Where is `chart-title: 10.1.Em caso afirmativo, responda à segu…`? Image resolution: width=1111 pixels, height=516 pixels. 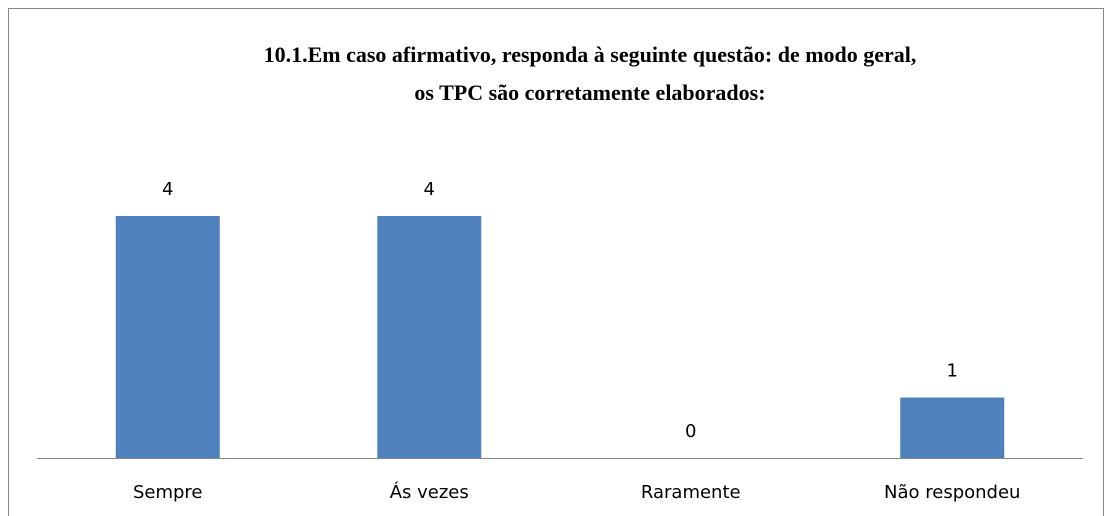 chart-title: 10.1.Em caso afirmativo, responda à segu… is located at coordinates (590, 54).